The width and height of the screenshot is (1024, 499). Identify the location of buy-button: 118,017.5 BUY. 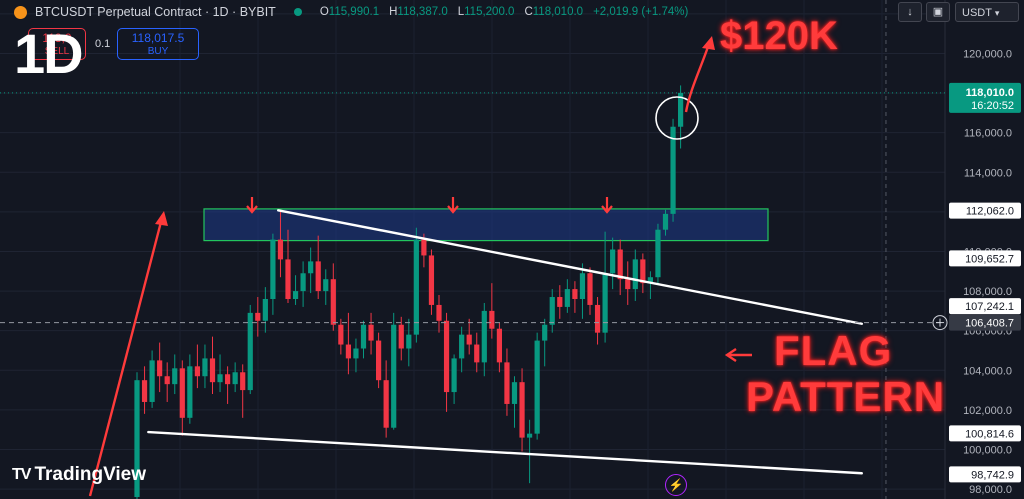
(158, 44).